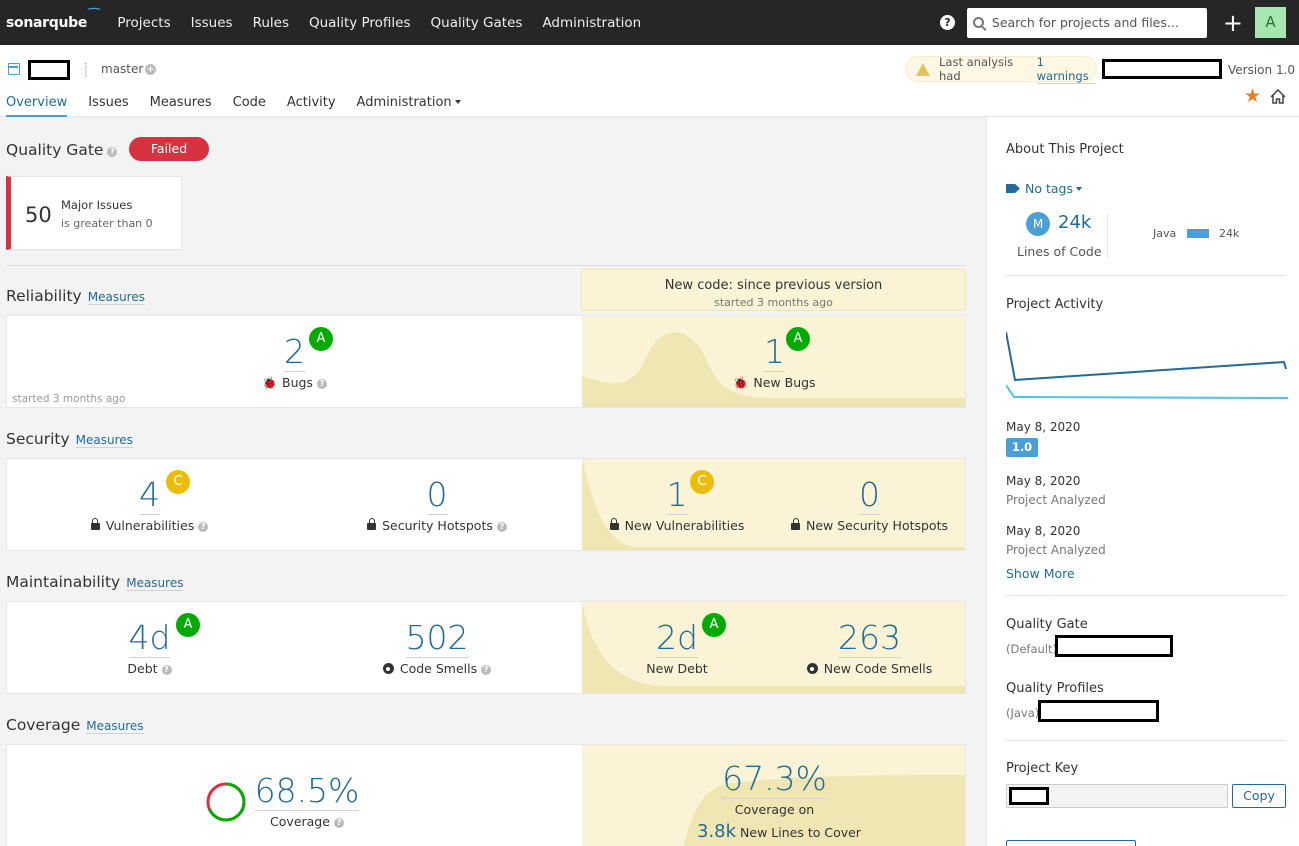 This screenshot has height=846, width=1299. Describe the element at coordinates (188, 625) in the screenshot. I see `debt-rating: A` at that location.